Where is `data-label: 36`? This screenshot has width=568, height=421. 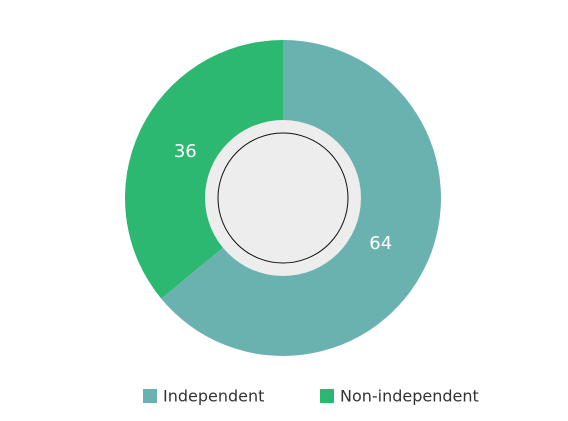 data-label: 36 is located at coordinates (185, 151).